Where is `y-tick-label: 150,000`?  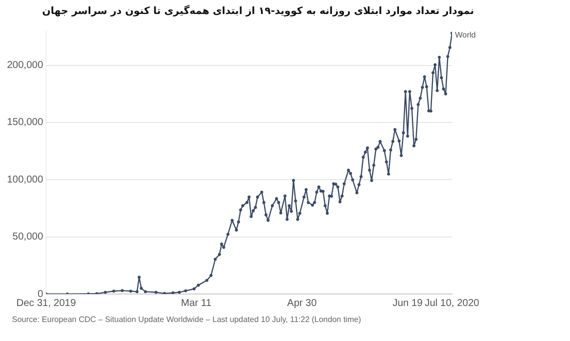 y-tick-label: 150,000 is located at coordinates (25, 122).